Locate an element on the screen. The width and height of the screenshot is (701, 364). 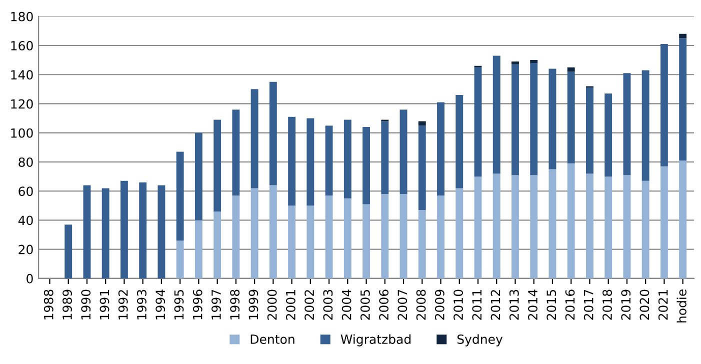
x-tick-label: 2002 is located at coordinates (309, 305).